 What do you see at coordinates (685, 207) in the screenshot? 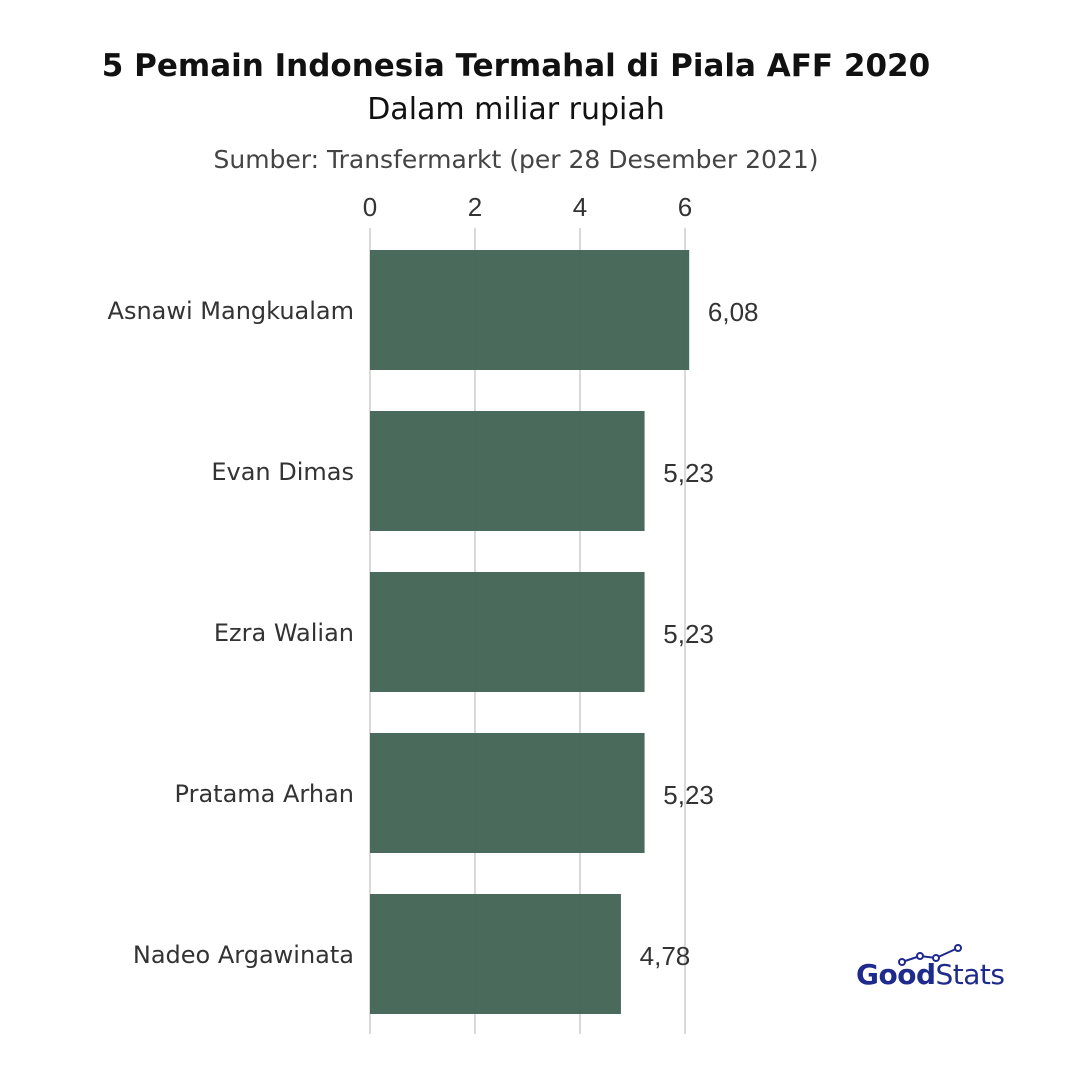
I see `x-tick-label: 6` at bounding box center [685, 207].